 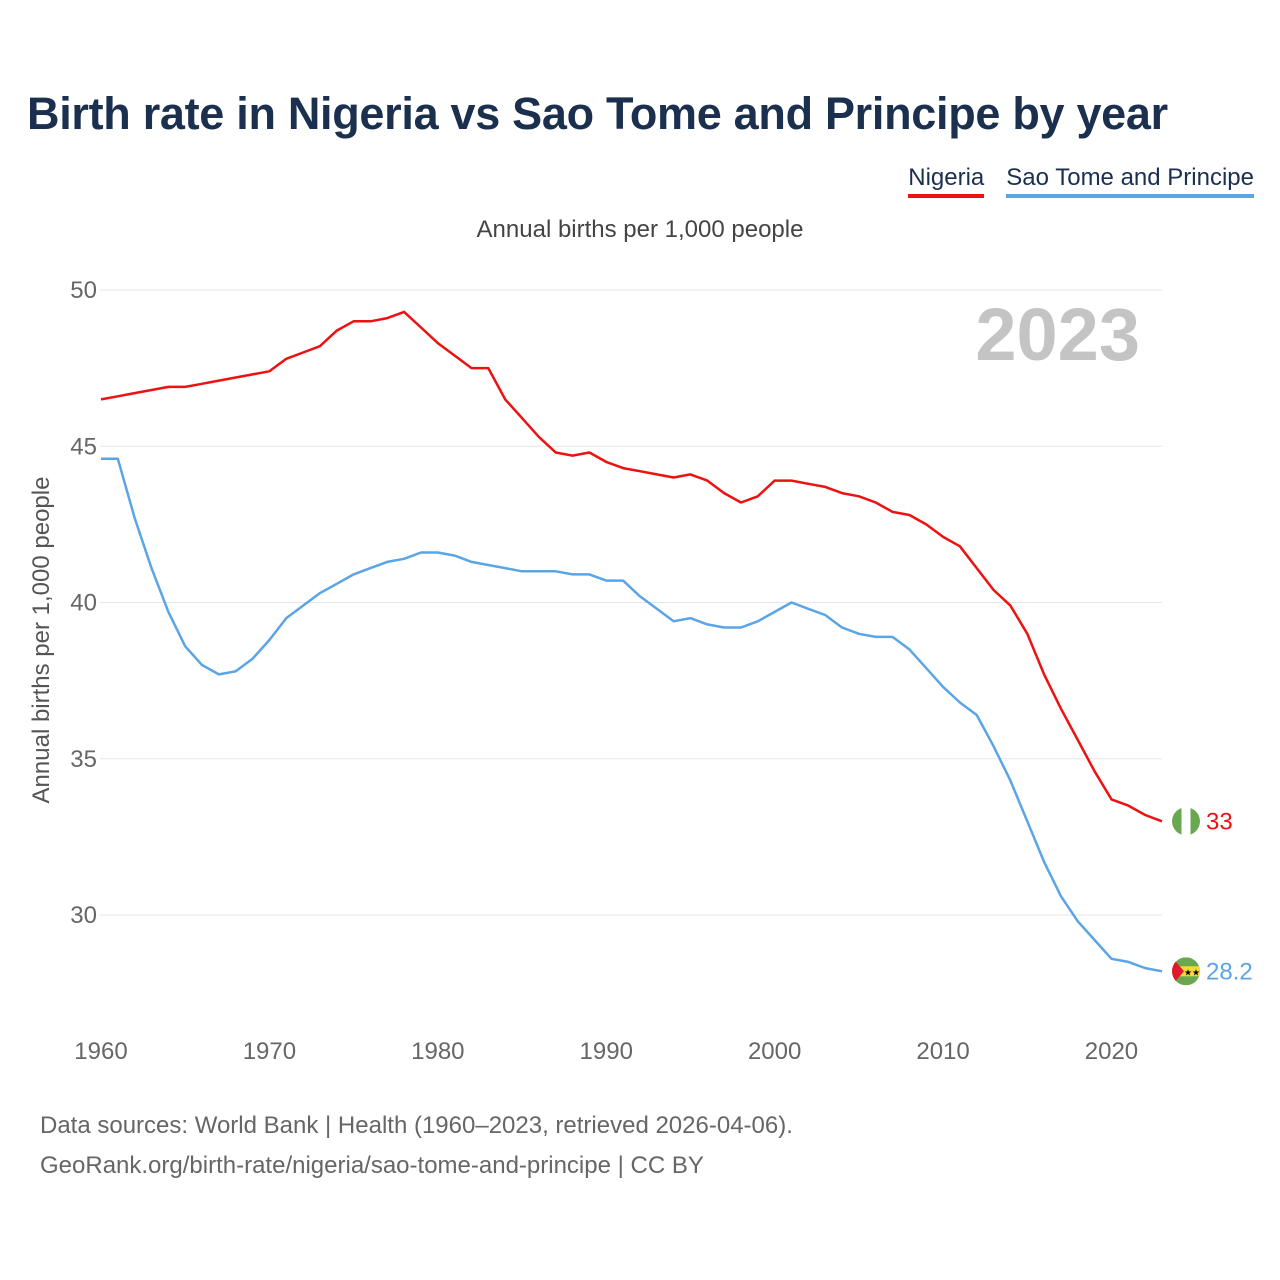 I want to click on y-tick-label: 50, so click(x=83, y=290).